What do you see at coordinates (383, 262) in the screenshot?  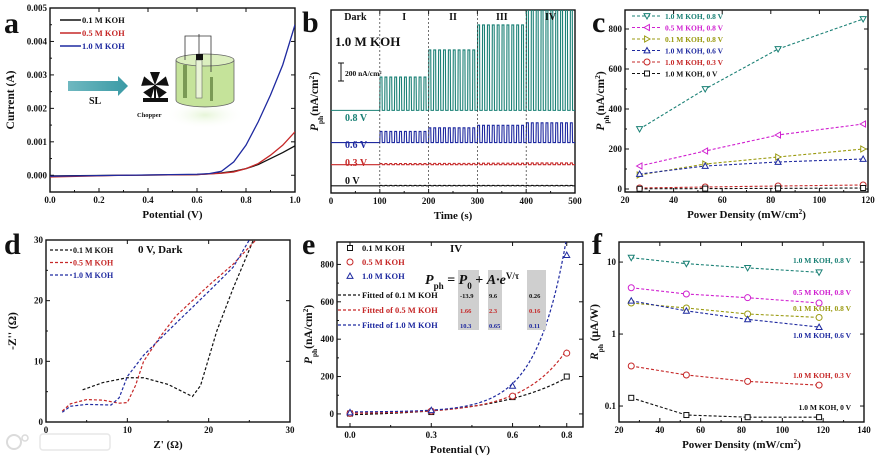 I see `legend-label: 0.5 M KOH` at bounding box center [383, 262].